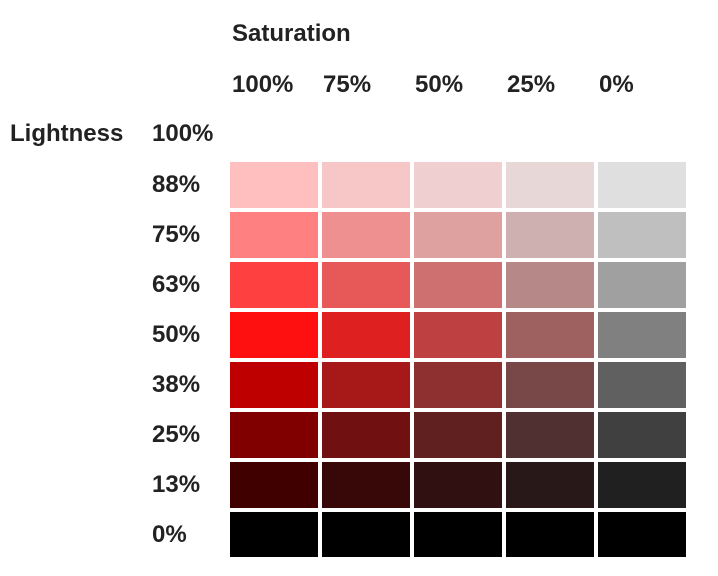  I want to click on lightness-label-row: 50%, so click(176, 334).